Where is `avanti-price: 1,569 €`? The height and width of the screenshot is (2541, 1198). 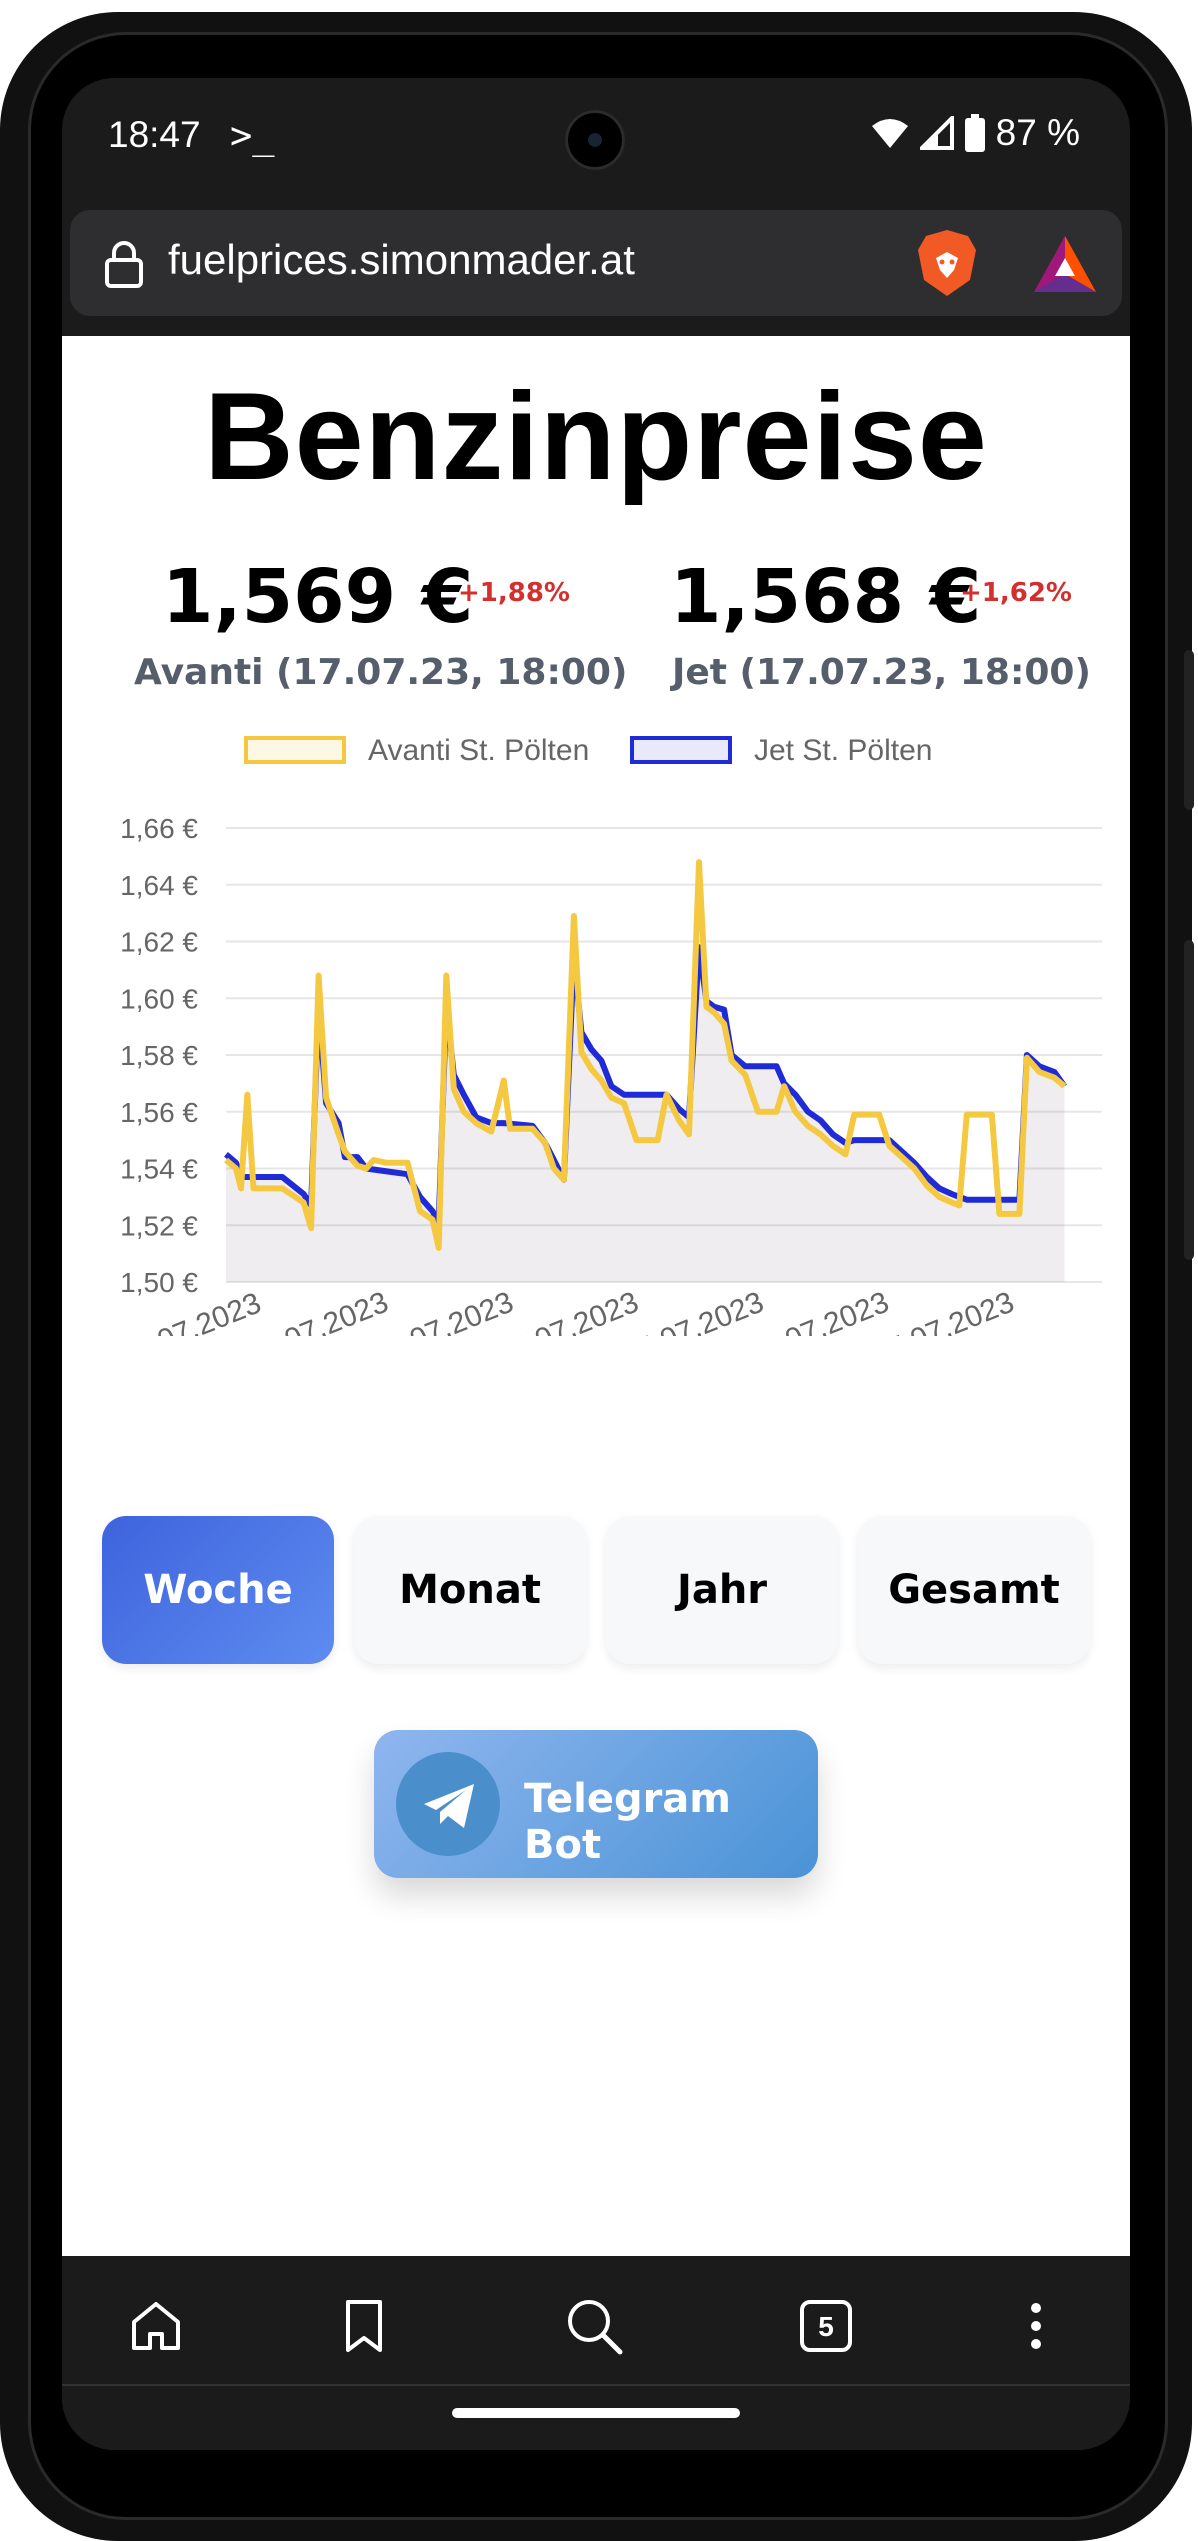
avanti-price: 1,569 € is located at coordinates (318, 597).